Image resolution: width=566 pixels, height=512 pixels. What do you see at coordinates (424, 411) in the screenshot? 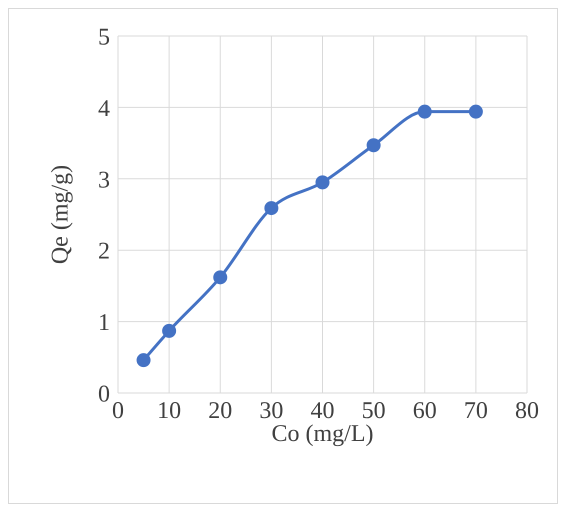
I see `x-tick-label: 60` at bounding box center [424, 411].